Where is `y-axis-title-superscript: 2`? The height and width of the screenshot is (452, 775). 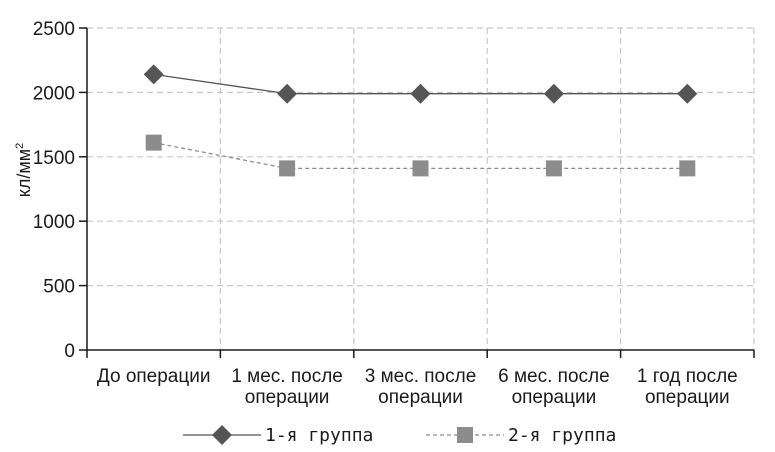
y-axis-title-superscript: 2 is located at coordinates (20, 146).